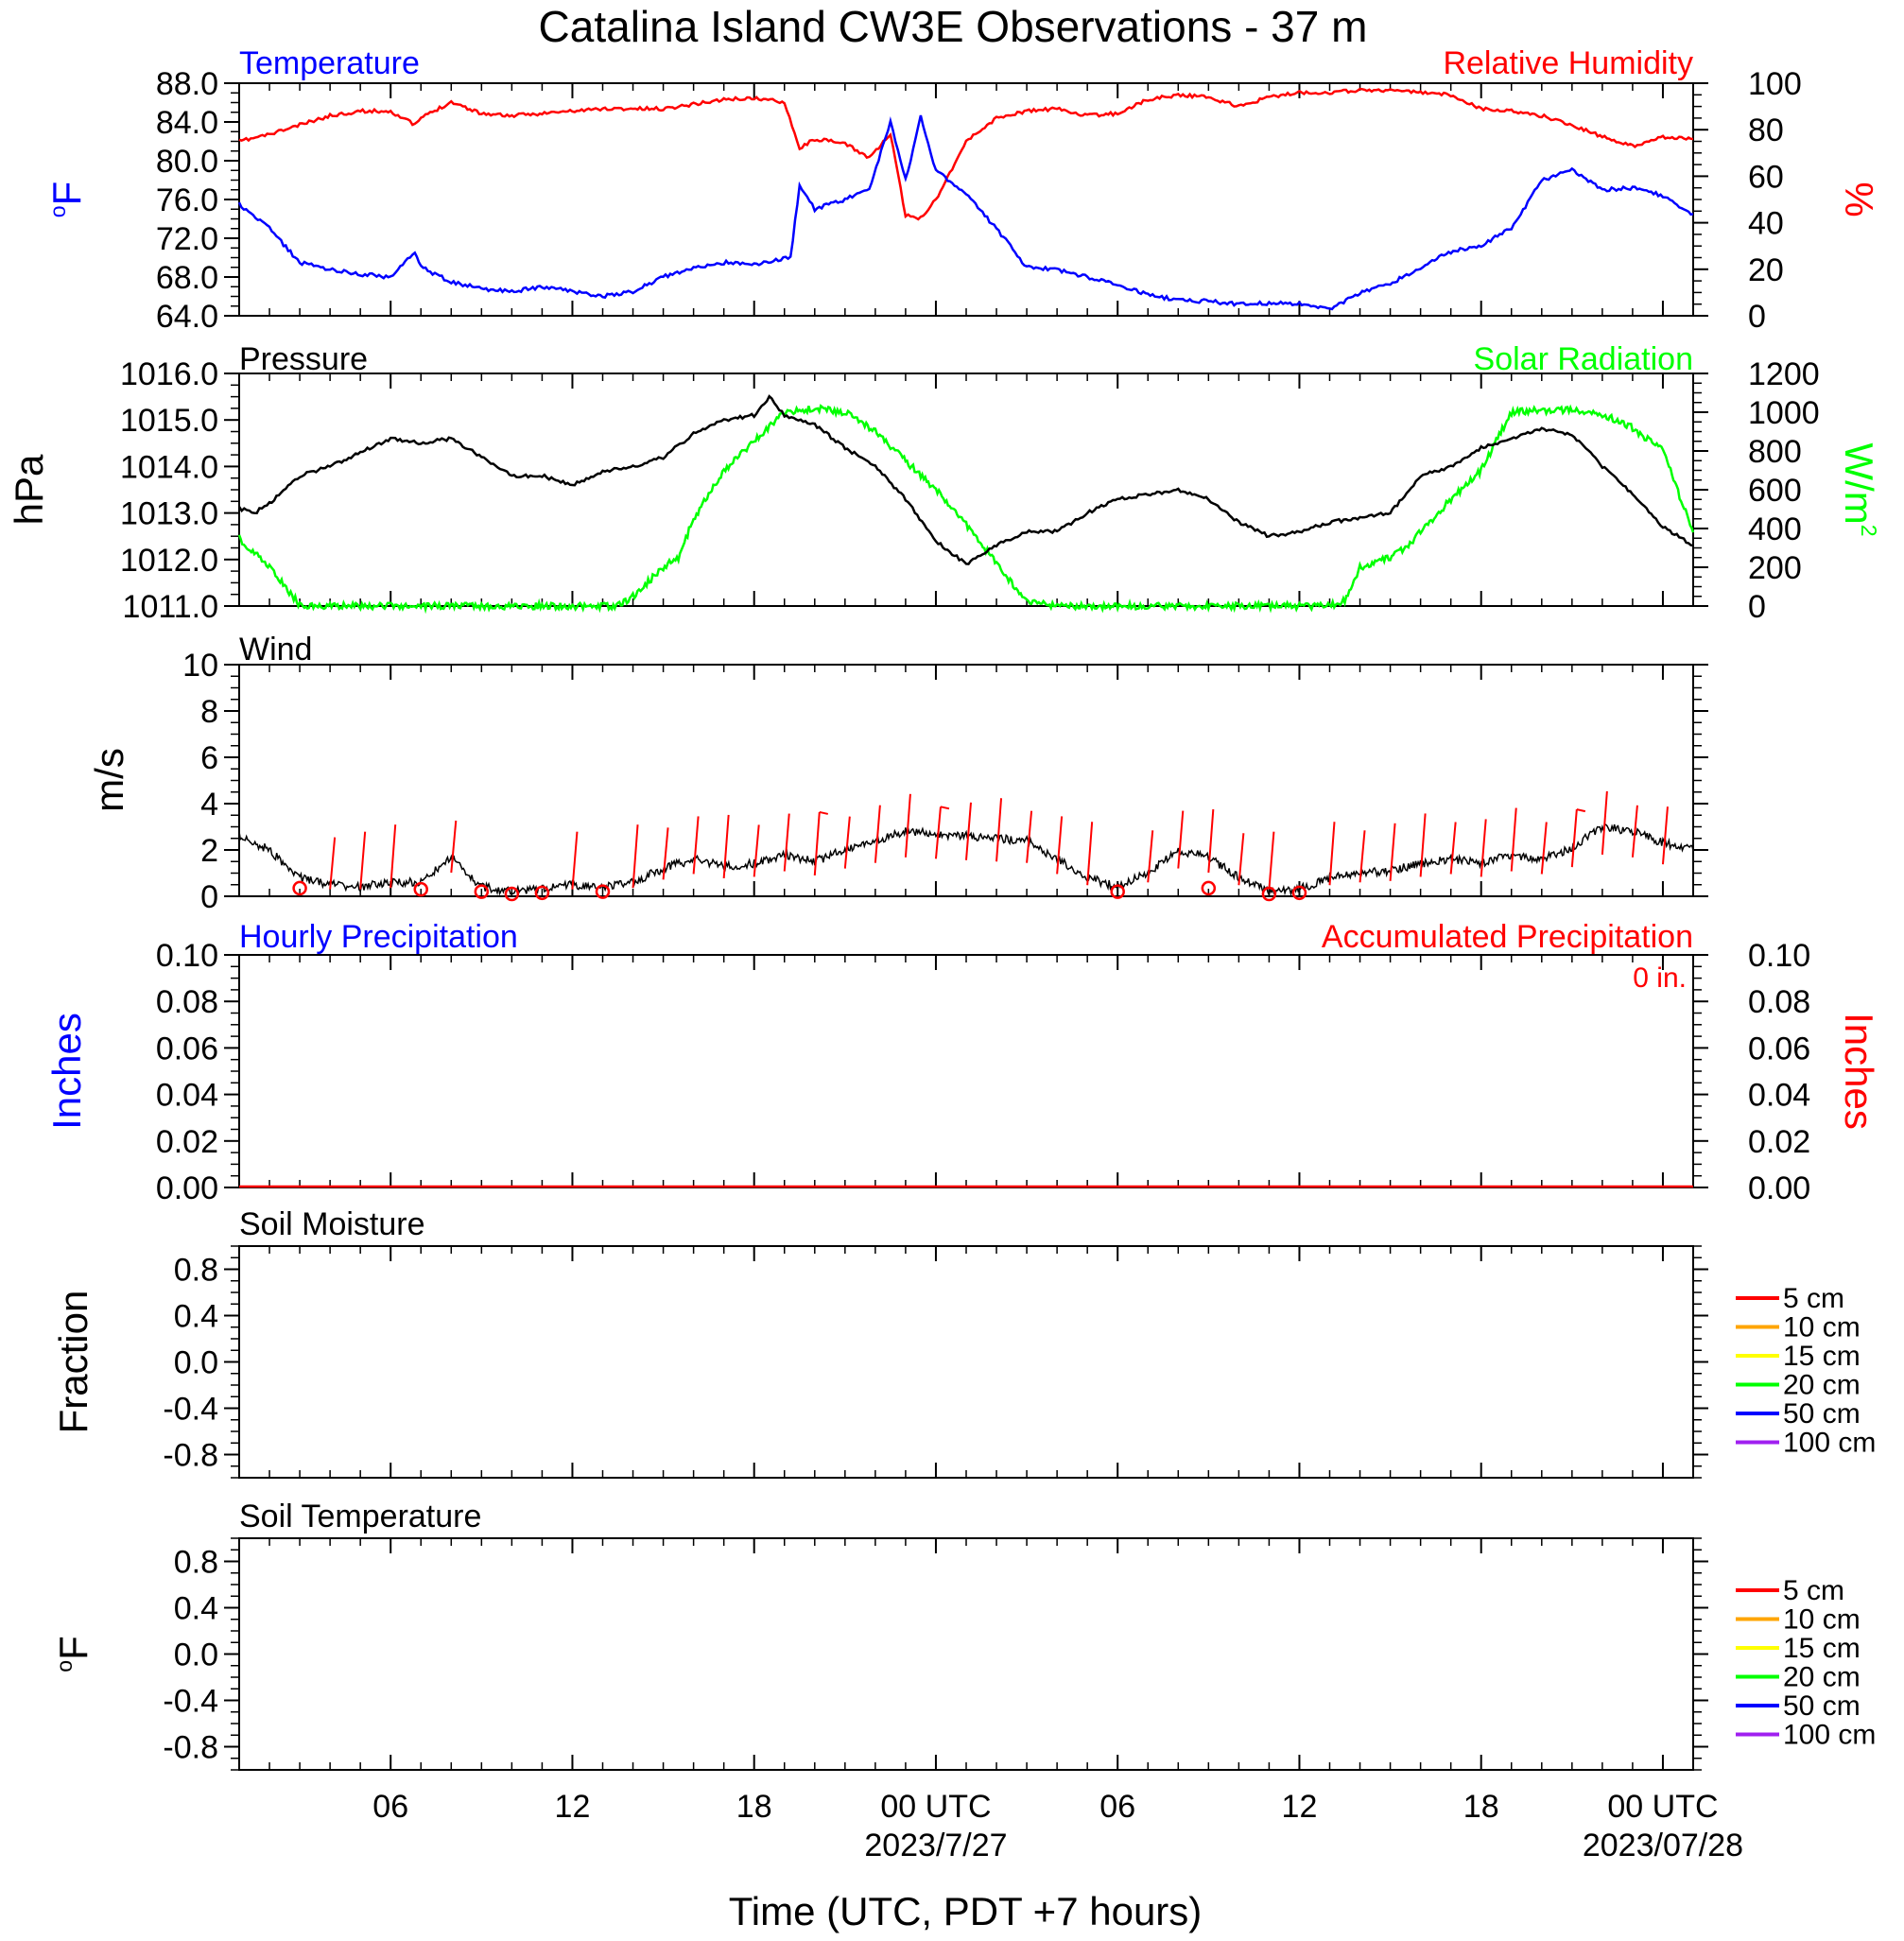 This screenshot has height=1941, width=1904. I want to click on pressure-y-tick-label: 1013.0, so click(169, 514).